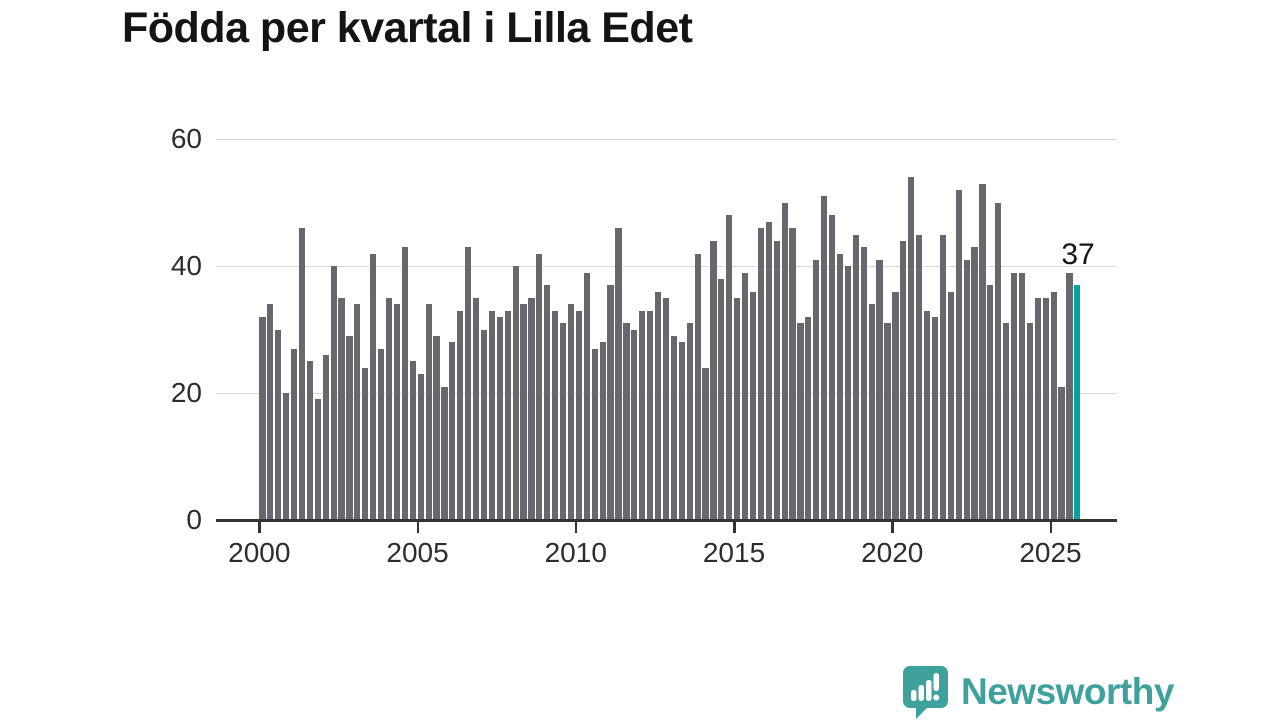  Describe the element at coordinates (1037, 691) in the screenshot. I see `newsworthy-logo: Newsworthy` at that location.